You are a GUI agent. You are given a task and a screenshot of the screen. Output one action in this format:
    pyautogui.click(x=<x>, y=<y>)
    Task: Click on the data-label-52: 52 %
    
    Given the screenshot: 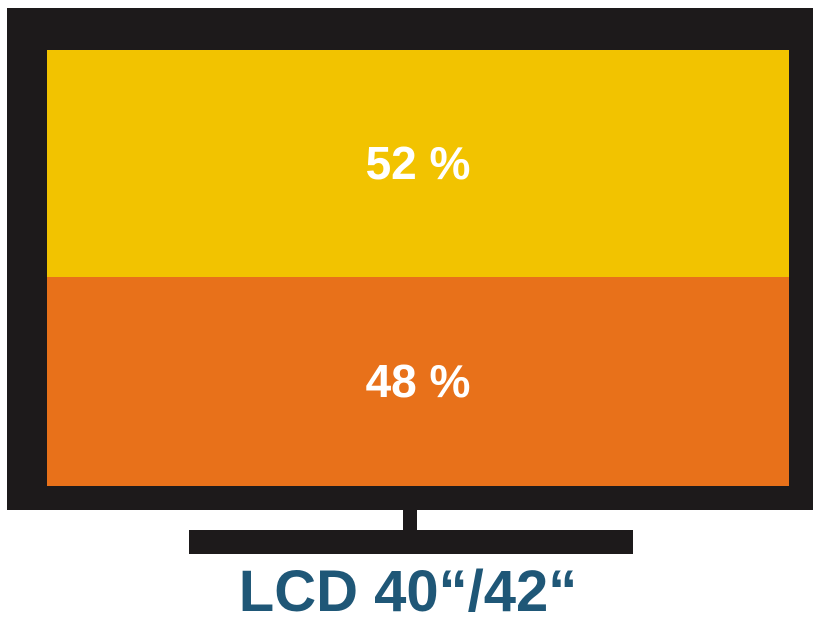 What is the action you would take?
    pyautogui.click(x=418, y=163)
    